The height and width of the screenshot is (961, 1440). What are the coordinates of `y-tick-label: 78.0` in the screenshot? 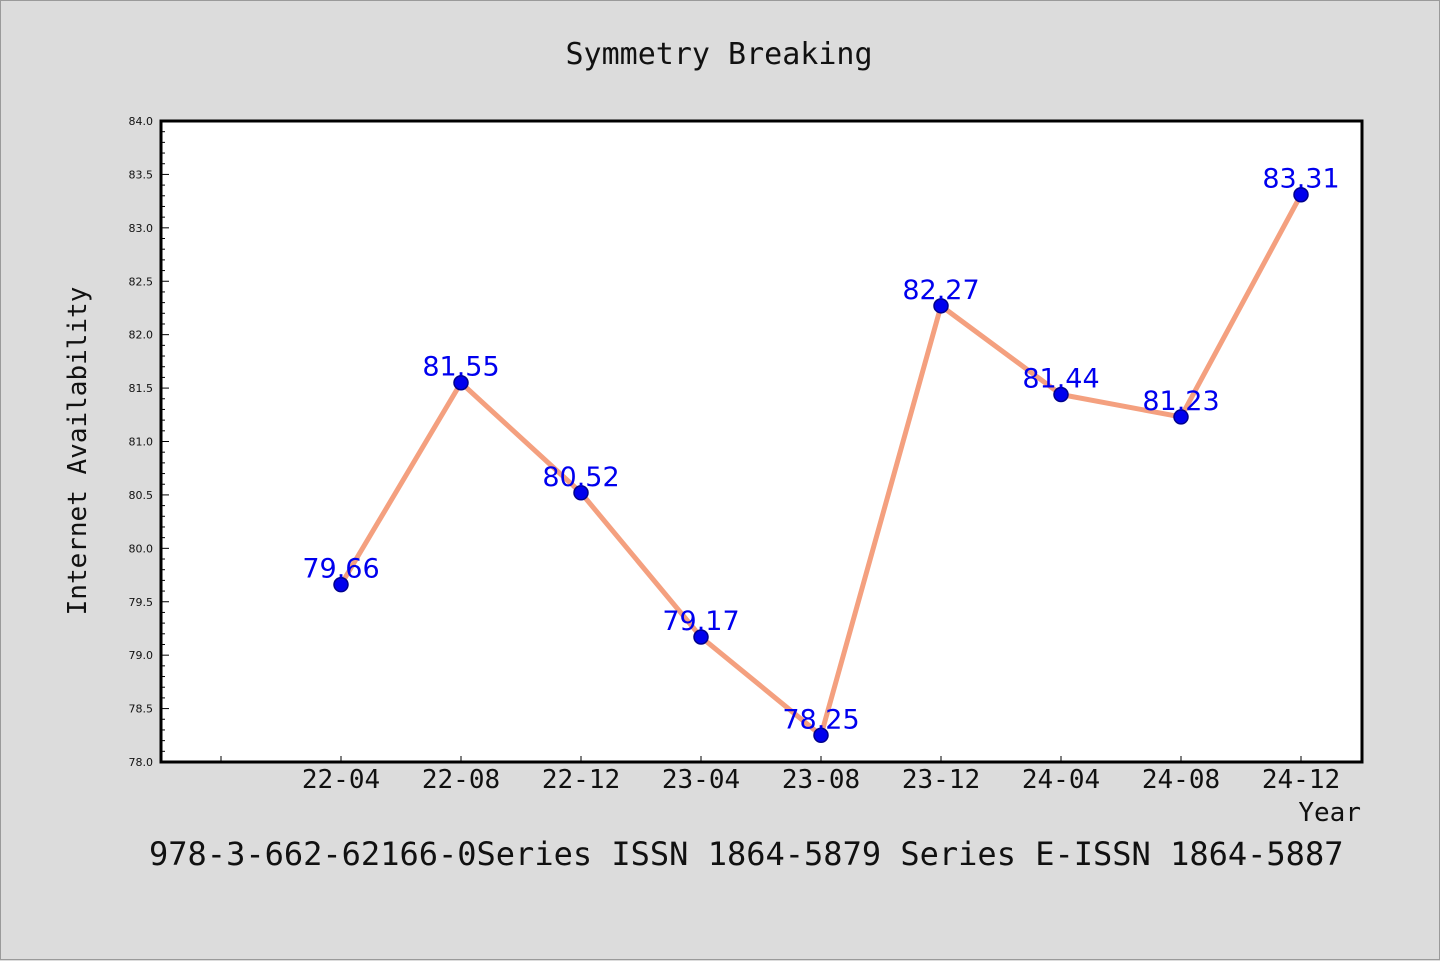 It's located at (141, 762).